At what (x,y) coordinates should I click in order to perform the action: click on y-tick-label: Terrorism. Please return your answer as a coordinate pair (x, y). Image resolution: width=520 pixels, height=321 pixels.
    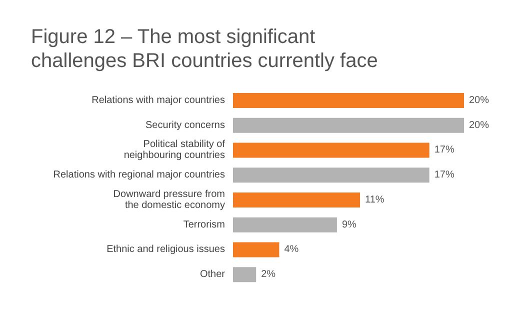
    Looking at the image, I should click on (204, 224).